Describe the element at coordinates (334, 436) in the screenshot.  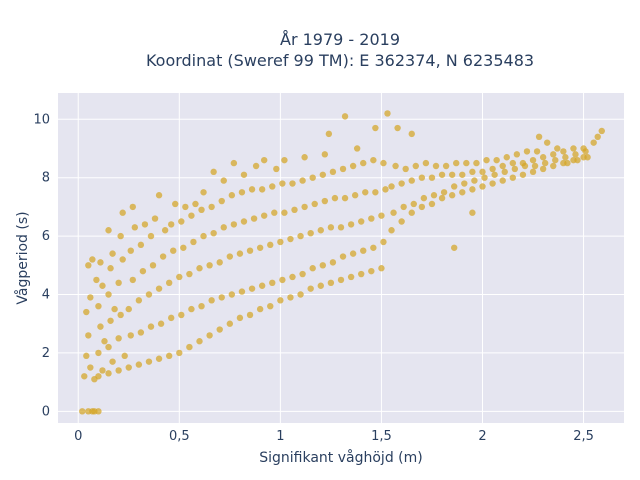
I see `x-tick-labels: 0 0,5 1 1,5 2 2,5` at that location.